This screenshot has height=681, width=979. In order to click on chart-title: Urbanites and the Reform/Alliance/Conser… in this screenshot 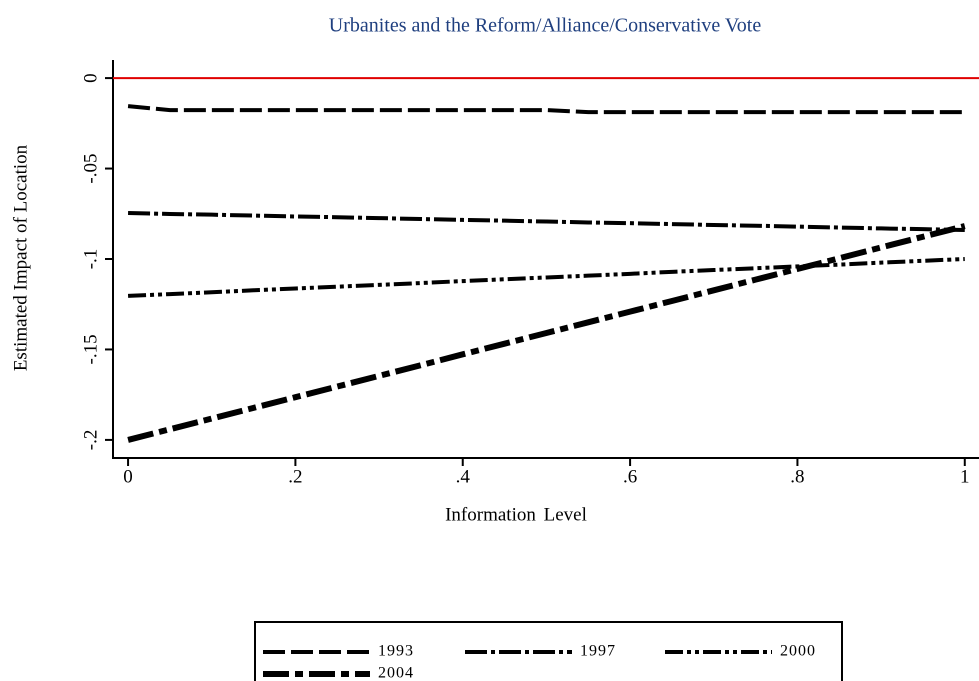, I will do `click(545, 26)`.